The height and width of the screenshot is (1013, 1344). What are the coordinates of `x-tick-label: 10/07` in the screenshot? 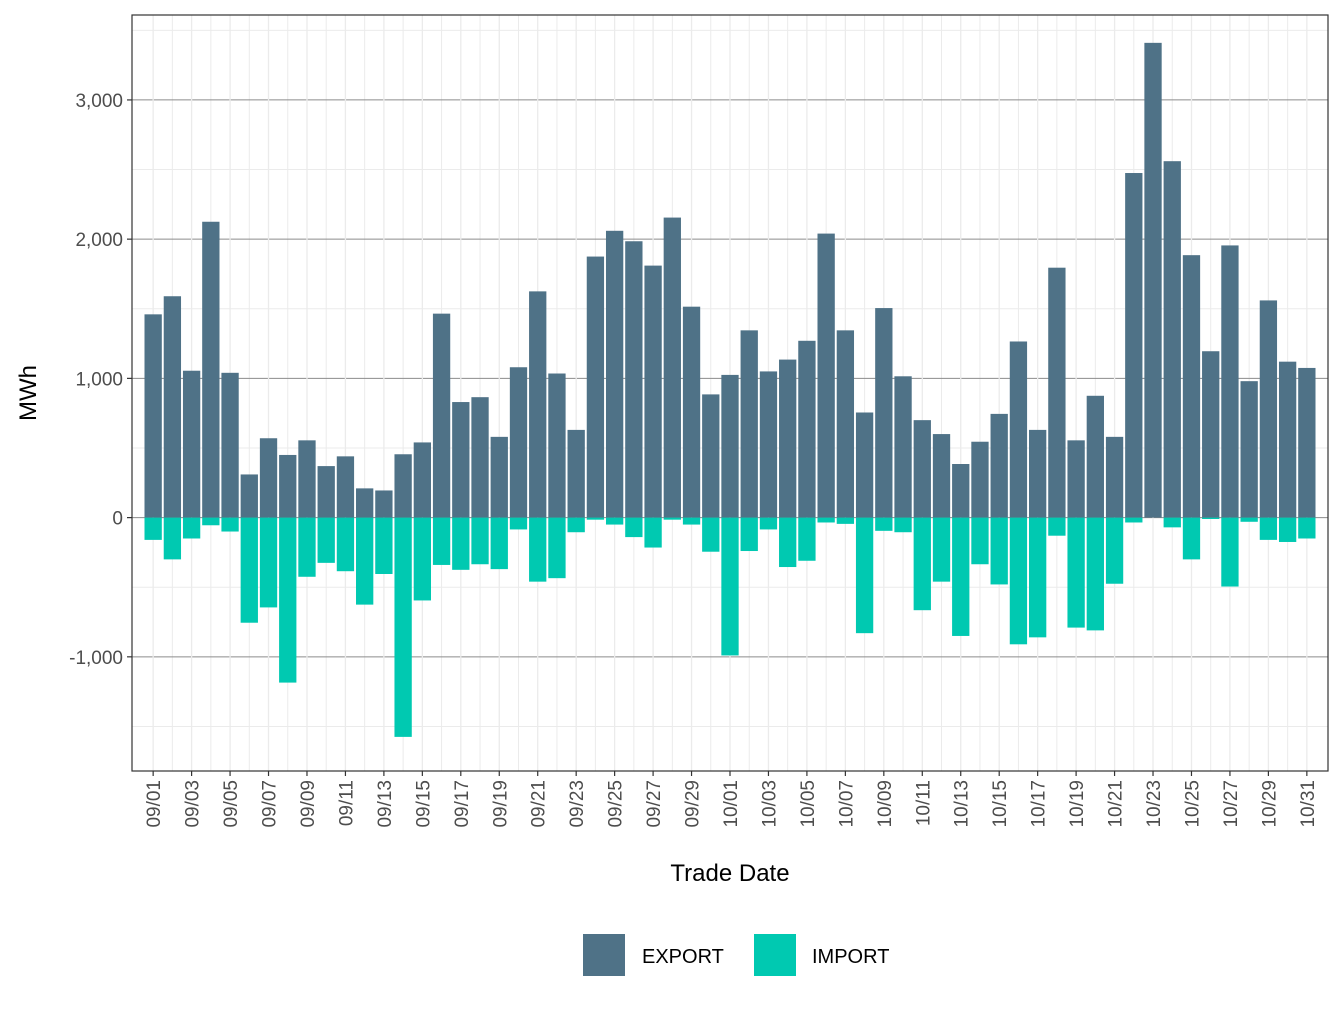 It's located at (846, 804).